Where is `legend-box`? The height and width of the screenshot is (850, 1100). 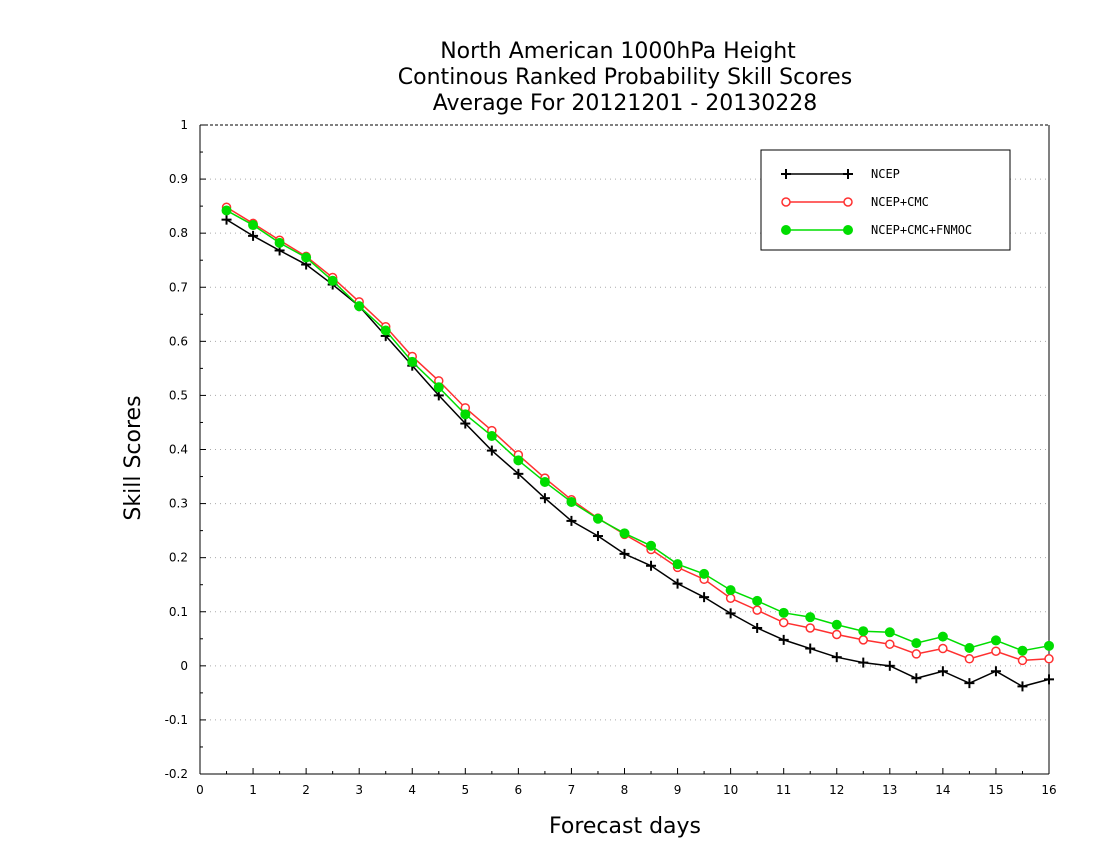 legend-box is located at coordinates (885, 200).